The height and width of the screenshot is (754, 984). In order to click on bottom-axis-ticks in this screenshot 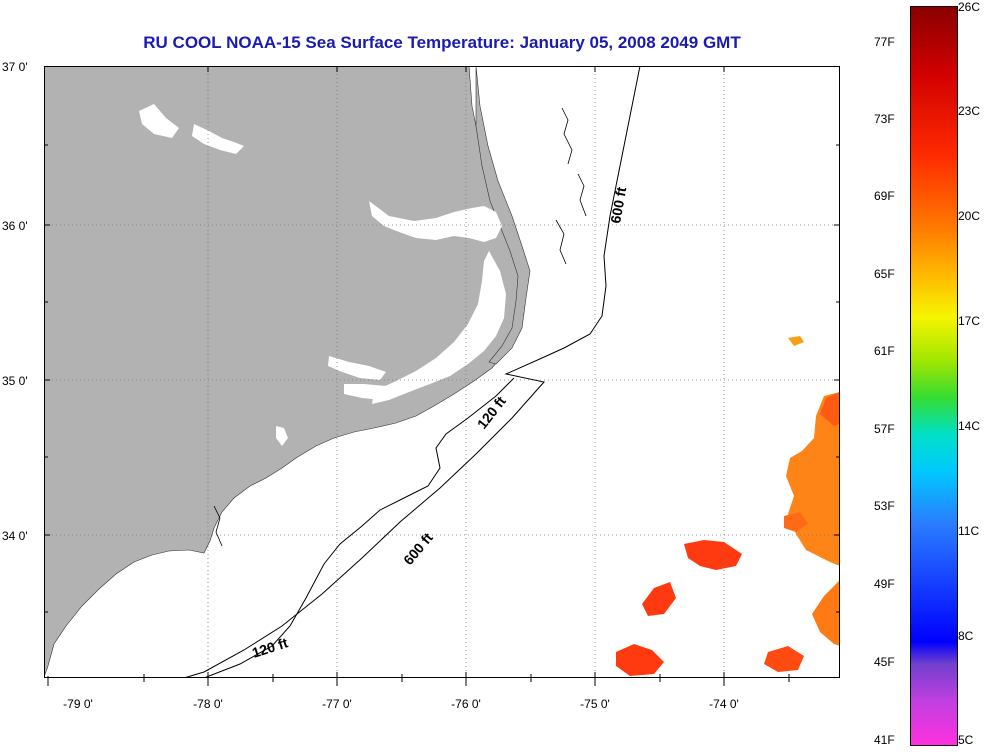, I will do `click(418, 681)`.